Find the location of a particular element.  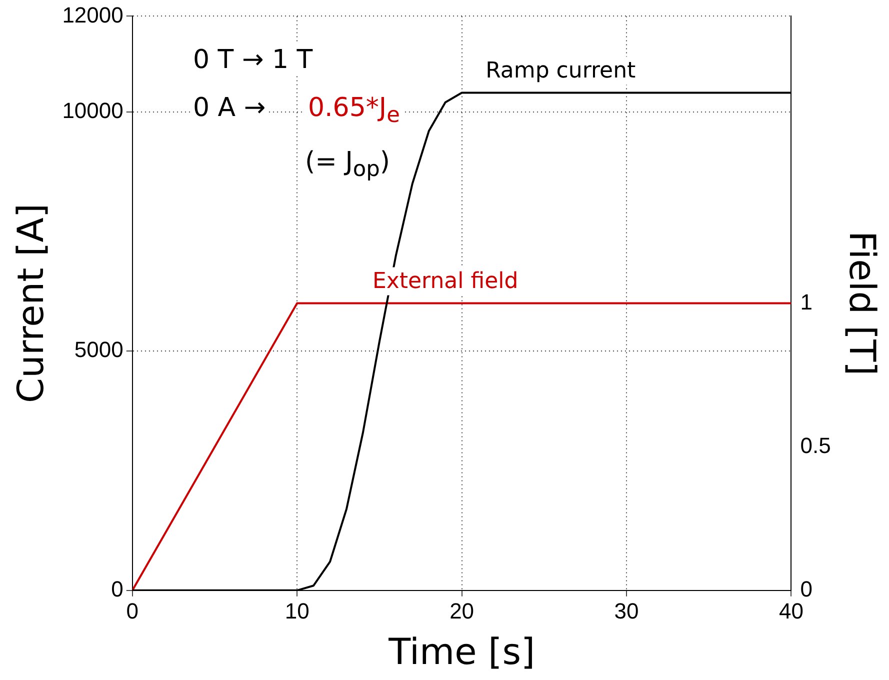

x-tick-label: 20 is located at coordinates (462, 611).